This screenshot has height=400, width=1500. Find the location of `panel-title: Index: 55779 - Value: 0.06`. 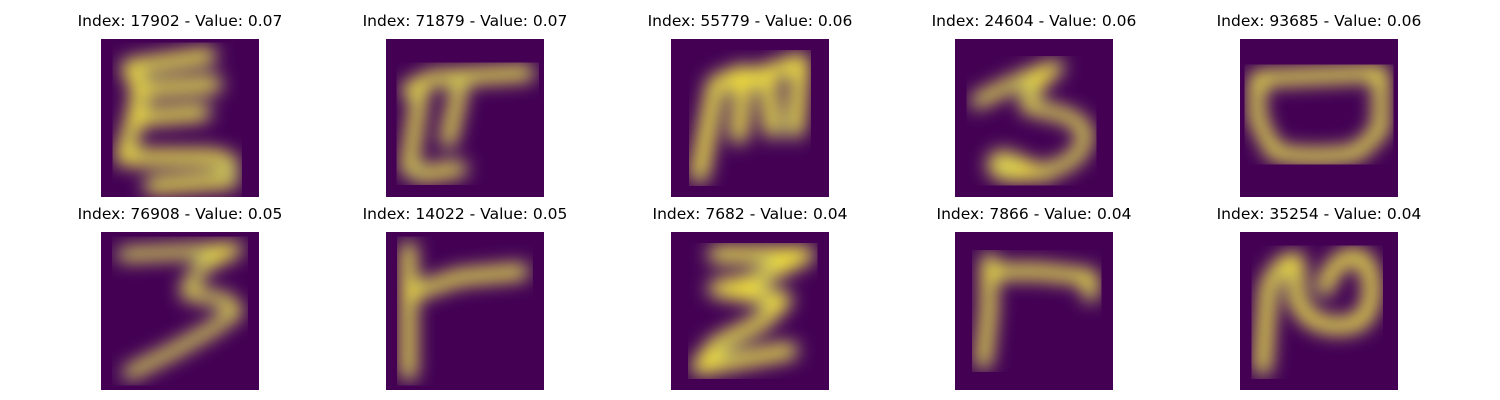

panel-title: Index: 55779 - Value: 0.06 is located at coordinates (750, 21).